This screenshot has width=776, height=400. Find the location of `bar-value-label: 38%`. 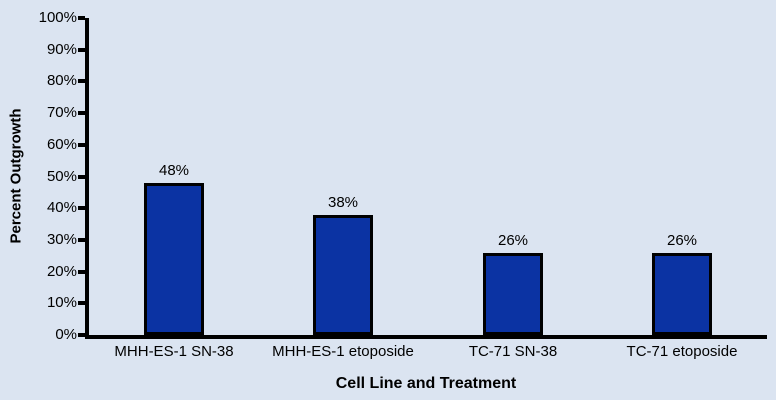

bar-value-label: 38% is located at coordinates (343, 202).